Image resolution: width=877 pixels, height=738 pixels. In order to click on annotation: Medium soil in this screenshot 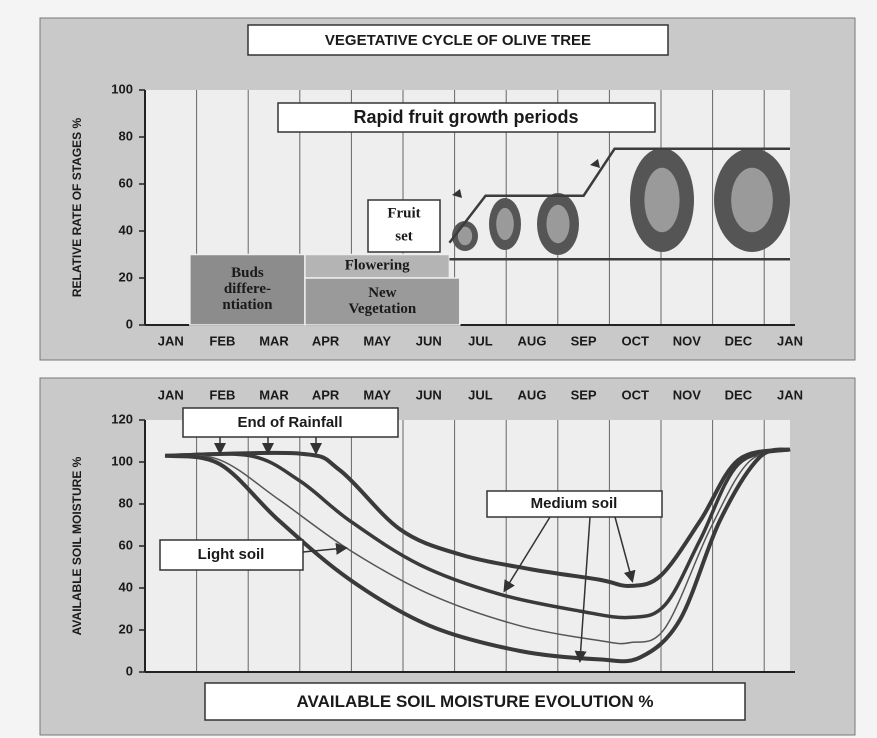, I will do `click(574, 503)`.